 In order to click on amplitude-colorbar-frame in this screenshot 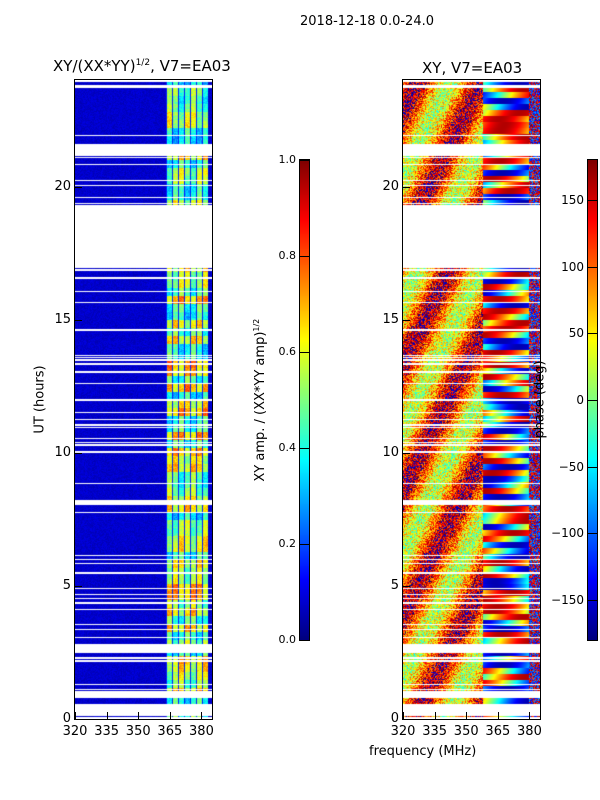, I will do `click(304, 400)`.